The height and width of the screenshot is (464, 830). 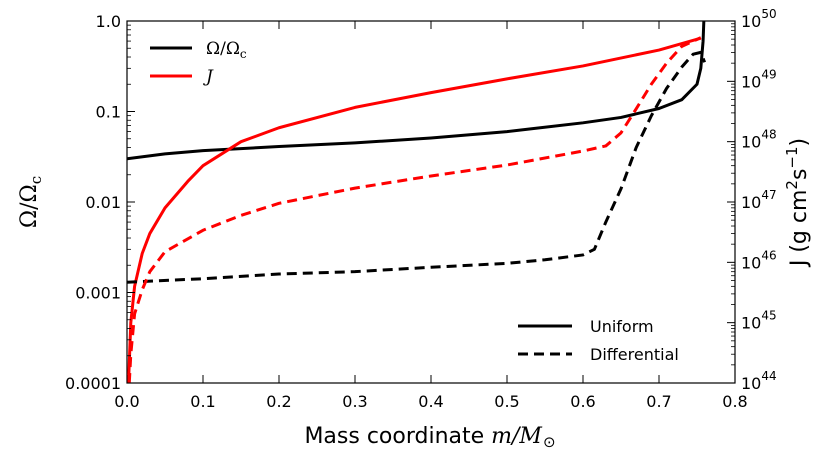 What do you see at coordinates (622, 326) in the screenshot?
I see `legend-label-uniform: Uniform` at bounding box center [622, 326].